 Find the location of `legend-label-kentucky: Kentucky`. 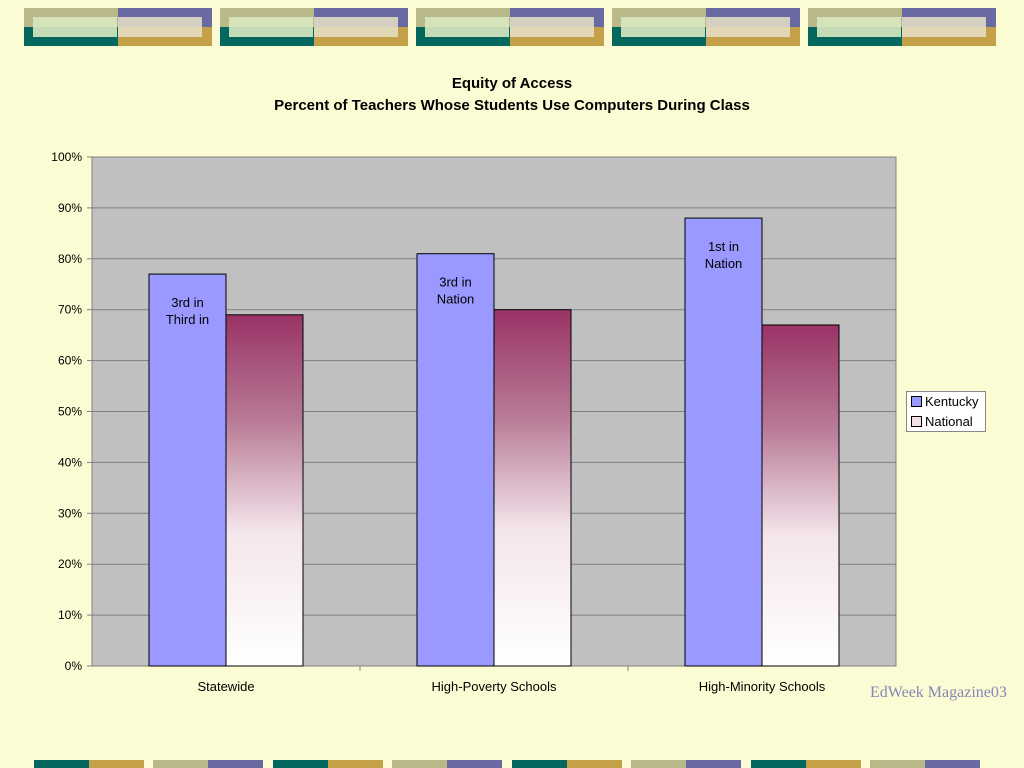

legend-label-kentucky: Kentucky is located at coordinates (952, 401).